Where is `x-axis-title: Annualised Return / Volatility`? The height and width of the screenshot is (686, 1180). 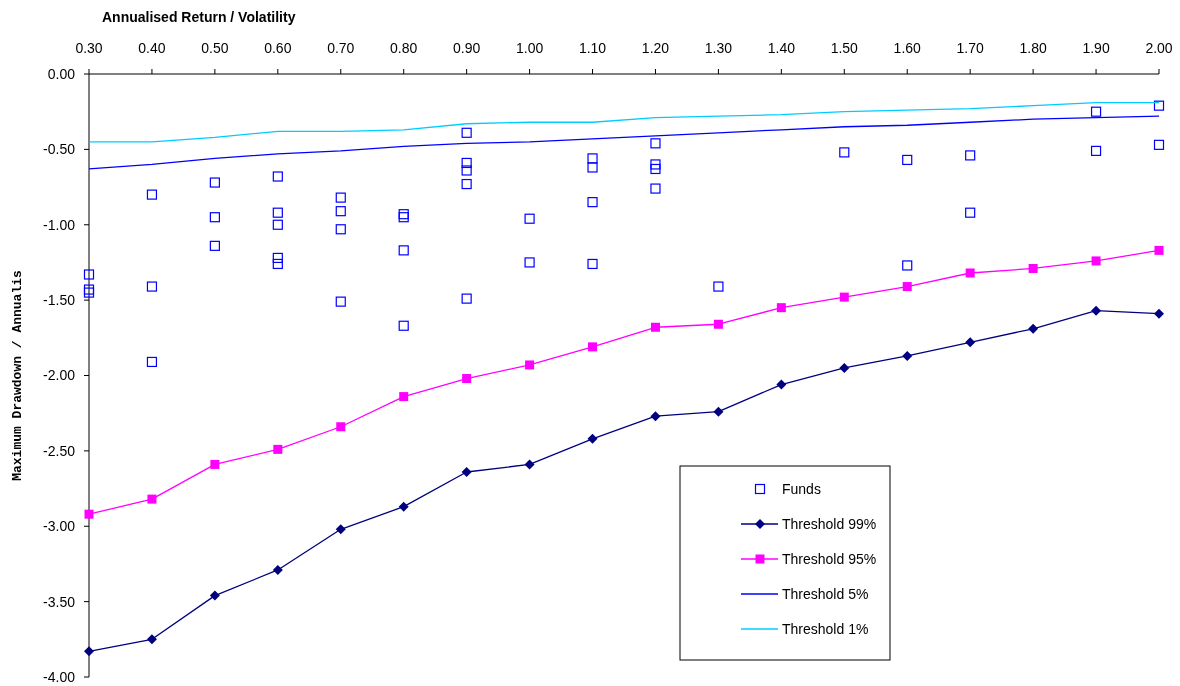
x-axis-title: Annualised Return / Volatility is located at coordinates (199, 17).